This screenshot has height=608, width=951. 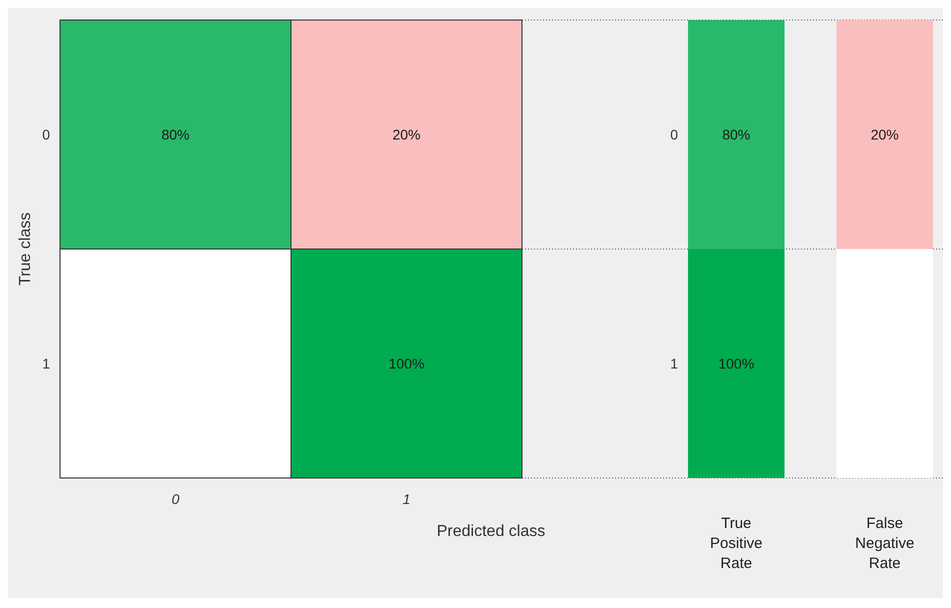 I want to click on y-axis-title: True class, so click(x=25, y=249).